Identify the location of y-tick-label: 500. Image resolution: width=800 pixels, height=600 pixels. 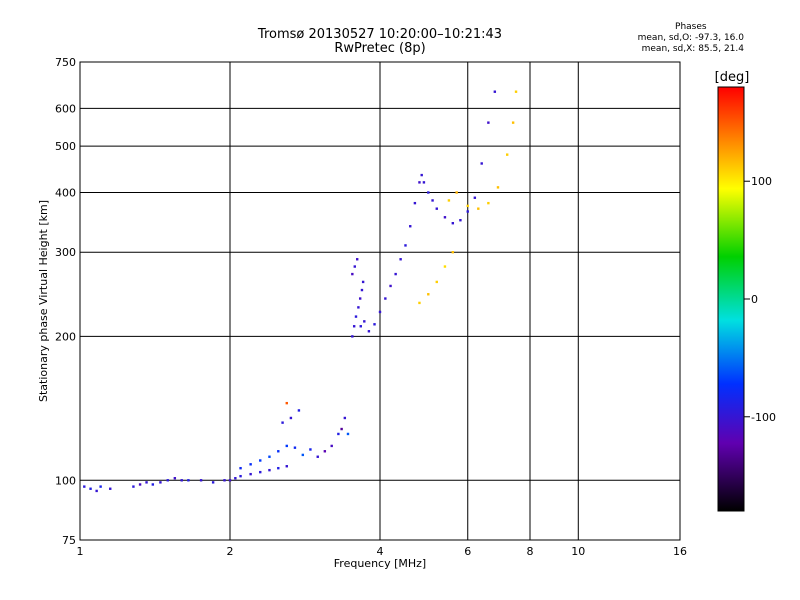
(65, 146).